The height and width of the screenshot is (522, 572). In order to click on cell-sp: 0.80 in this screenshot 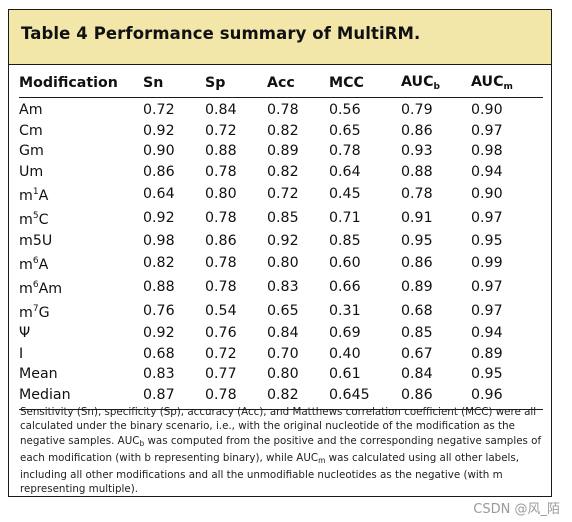, I will do `click(221, 194)`.